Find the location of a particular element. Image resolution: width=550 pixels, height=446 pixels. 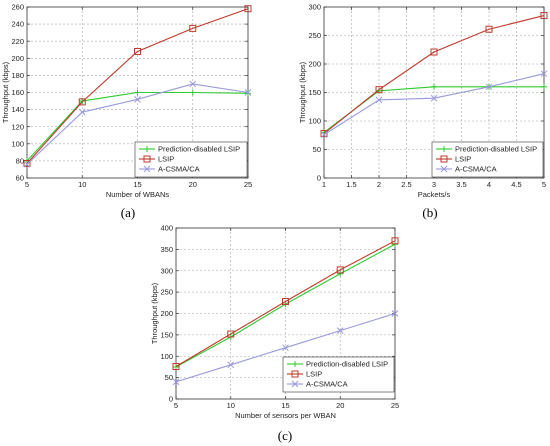

x-tick-label: 4 is located at coordinates (489, 184).